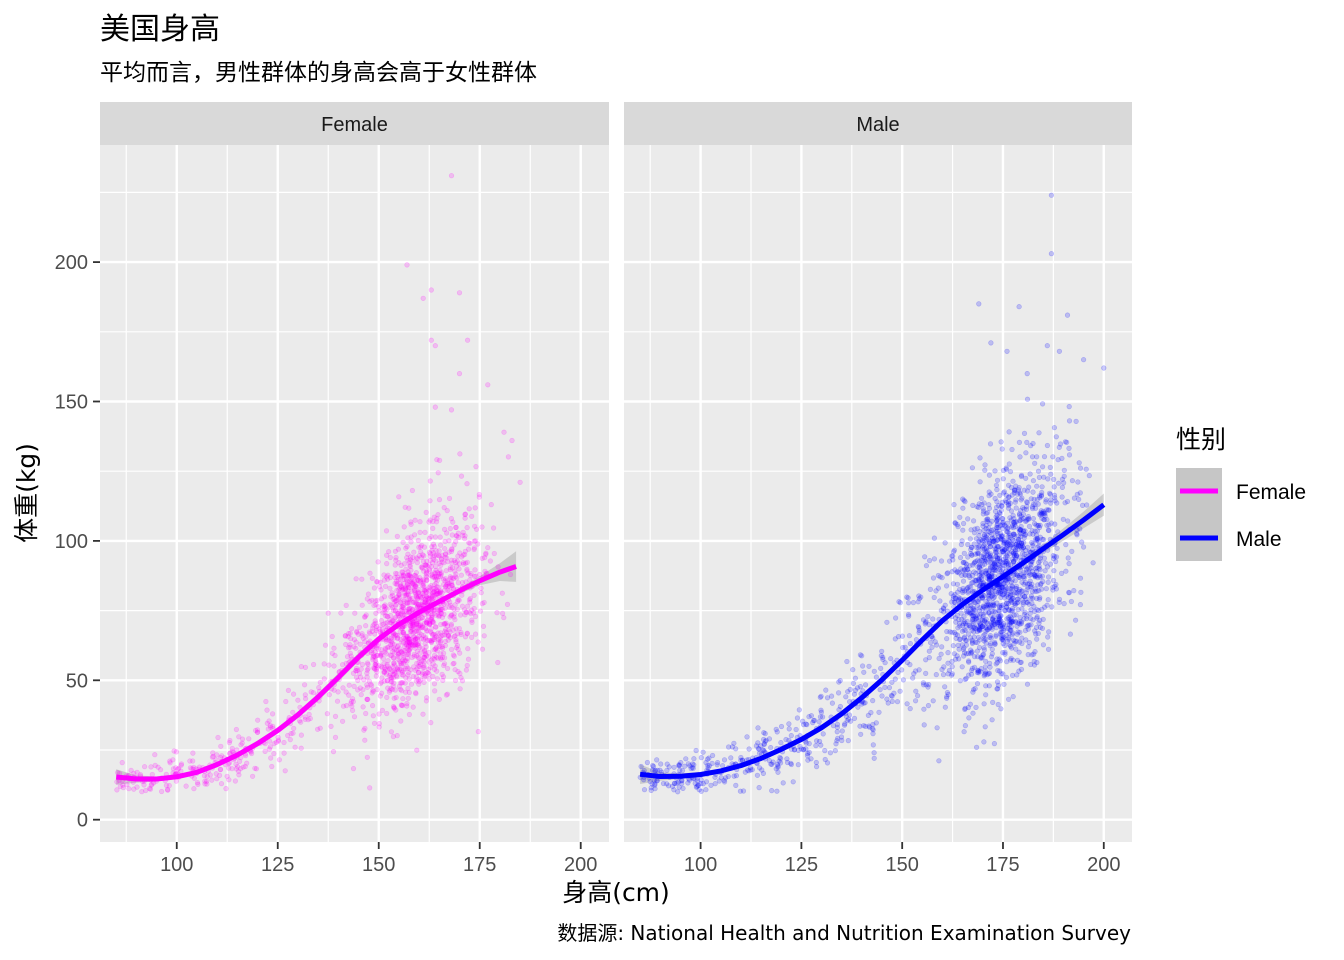 Image resolution: width=1344 pixels, height=960 pixels. I want to click on x-tick-label: 150, so click(378, 865).